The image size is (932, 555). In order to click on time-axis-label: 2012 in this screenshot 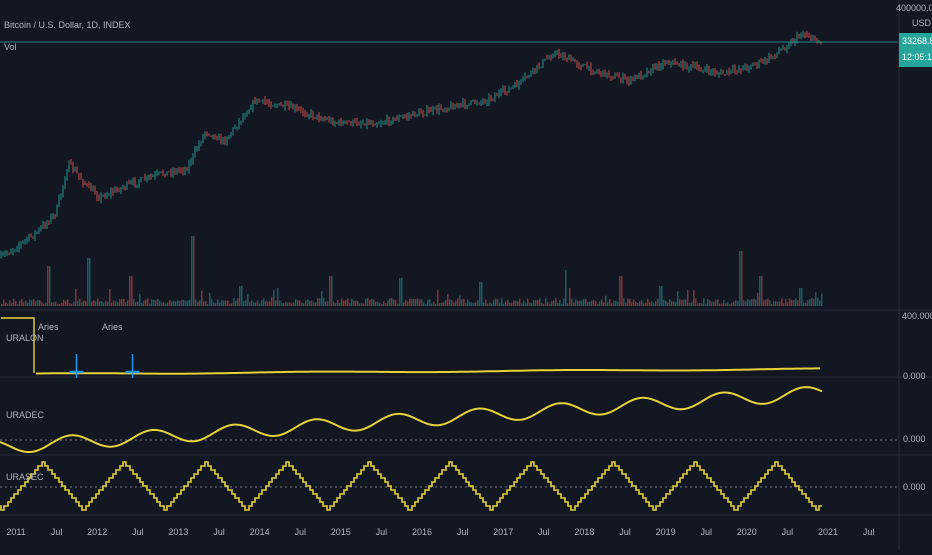, I will do `click(97, 532)`.